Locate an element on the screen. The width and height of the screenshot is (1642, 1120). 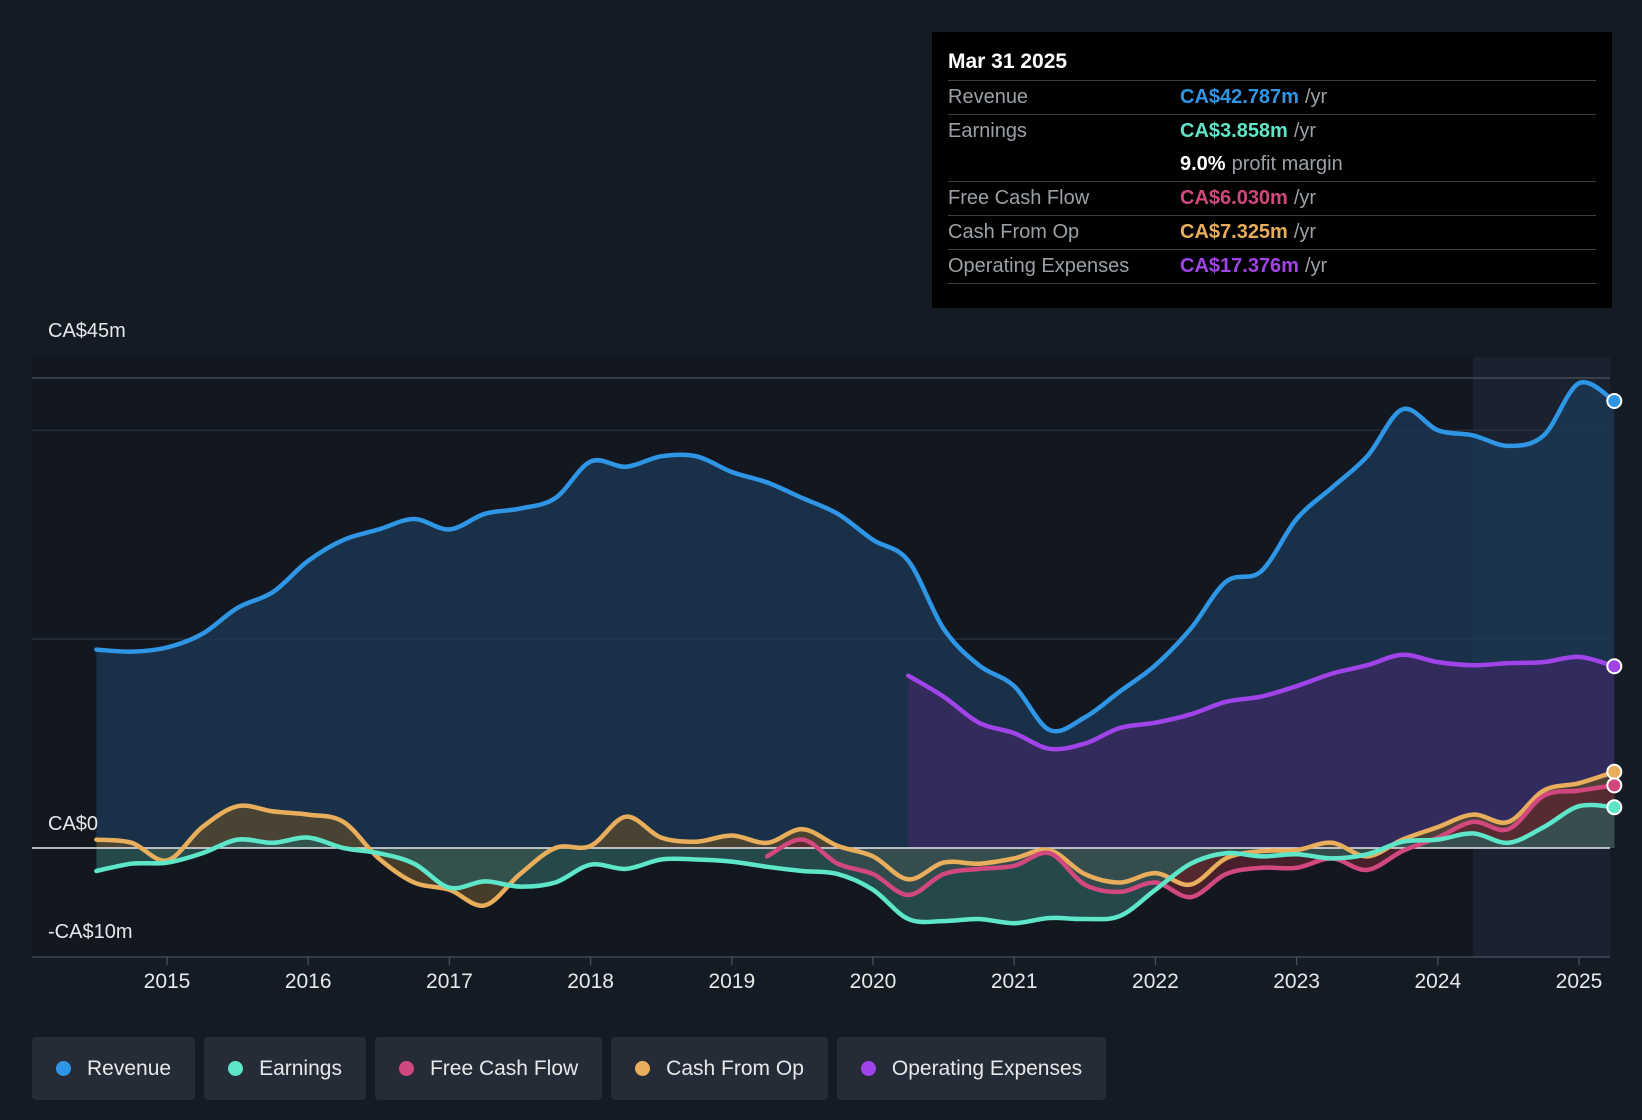
tooltip-date: Mar 31 2025 is located at coordinates (1272, 62).